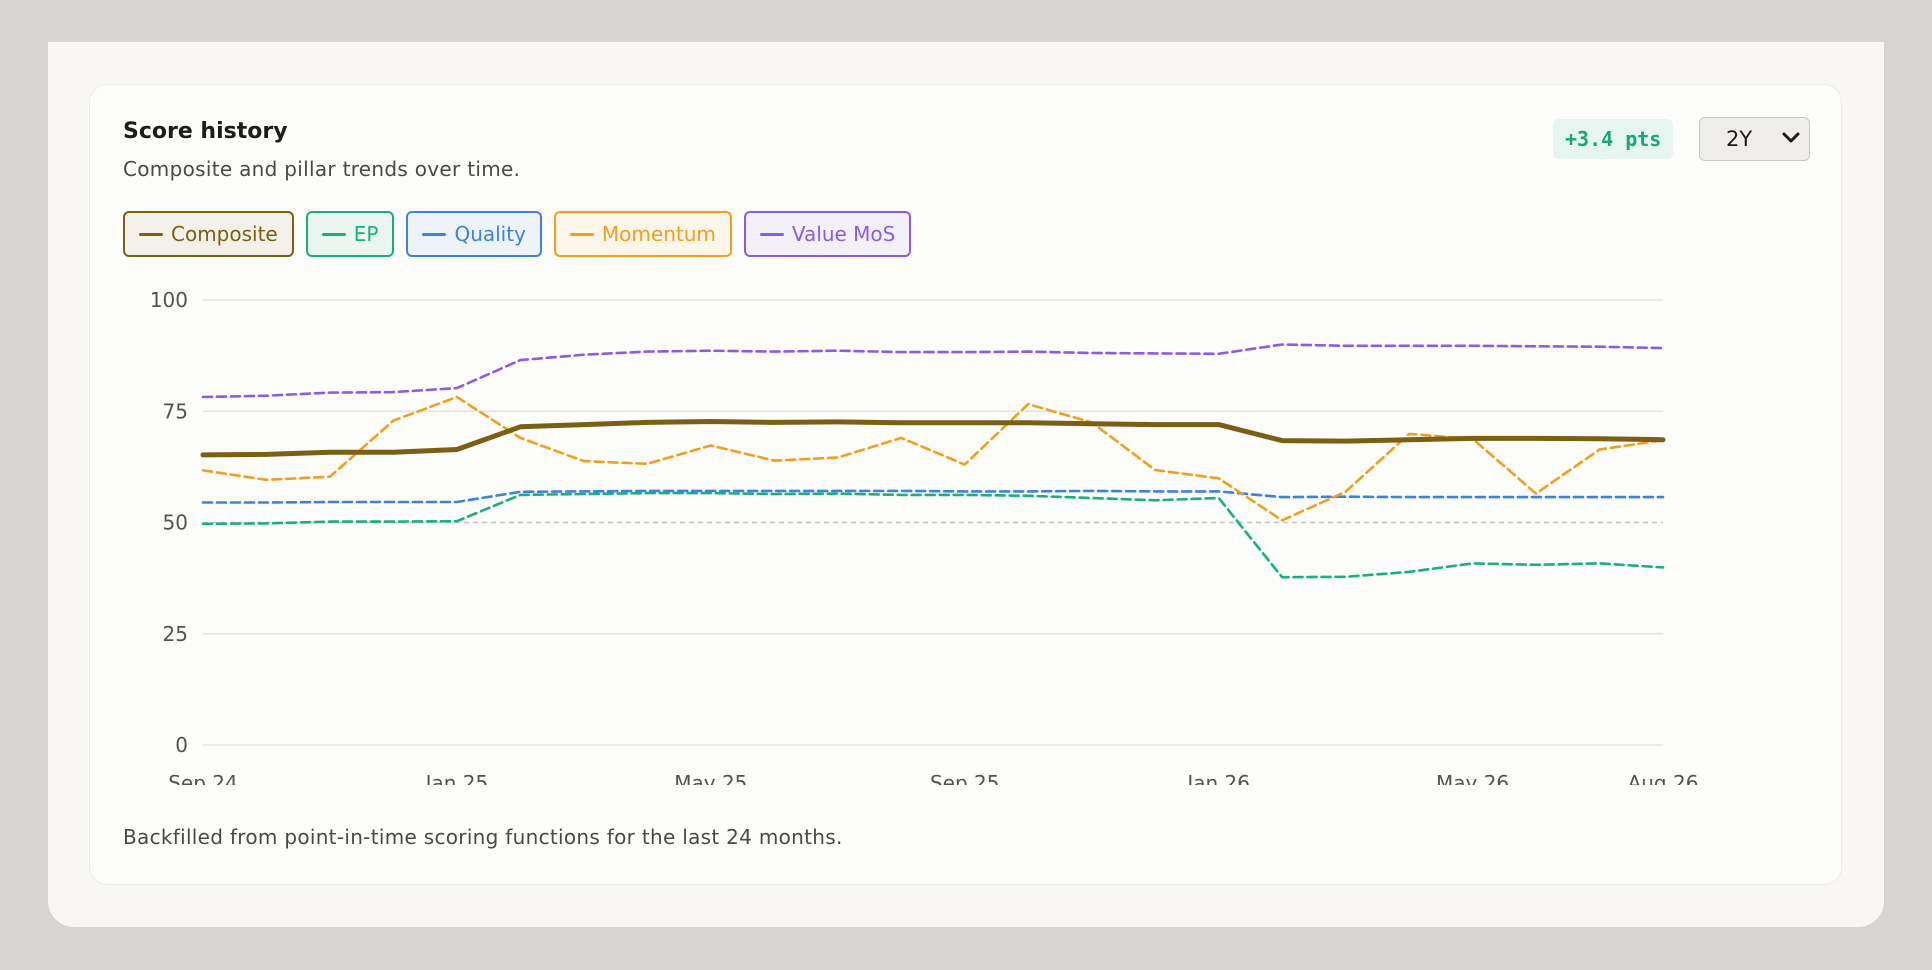  What do you see at coordinates (710, 778) in the screenshot?
I see `x-tick-label: May 25` at bounding box center [710, 778].